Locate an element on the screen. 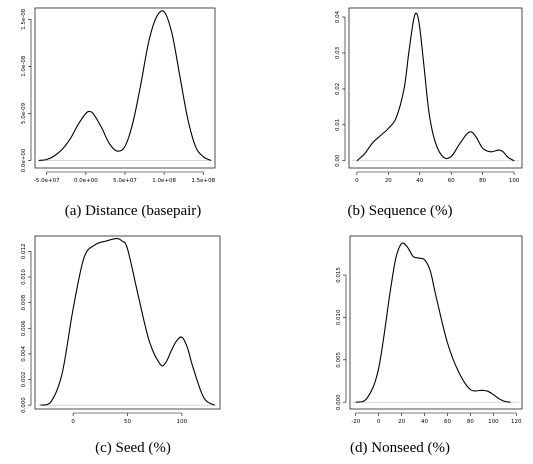  chart-b-y-tick-label: 0.00 is located at coordinates (338, 160).